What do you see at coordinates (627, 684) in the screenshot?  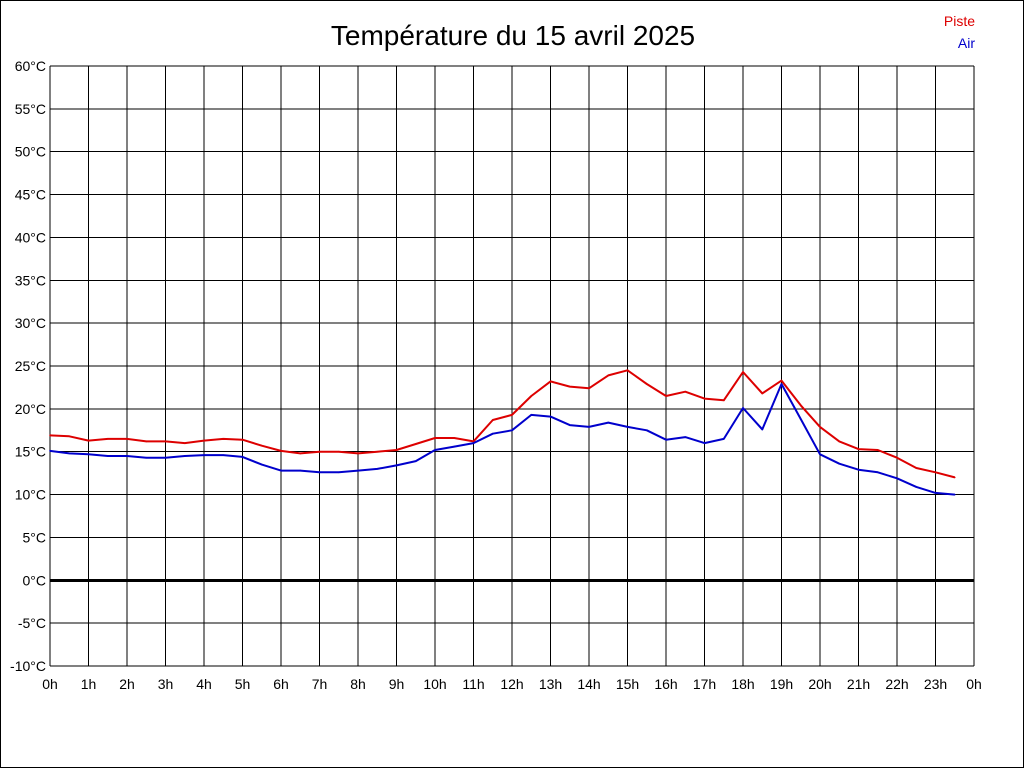 I see `x-tick-label: 15h` at bounding box center [627, 684].